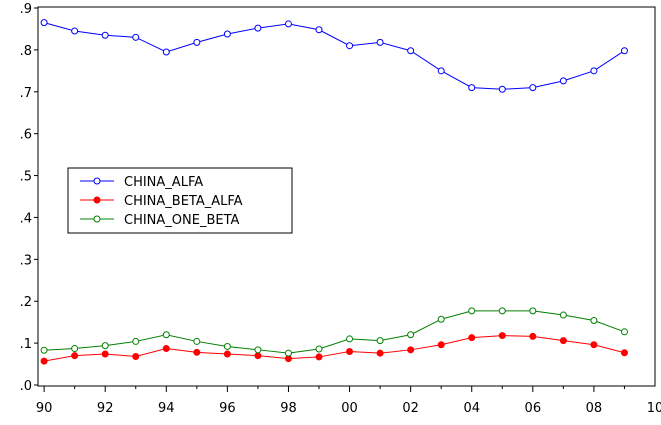 Image resolution: width=661 pixels, height=425 pixels. I want to click on series-line-china-one-beta, so click(334, 332).